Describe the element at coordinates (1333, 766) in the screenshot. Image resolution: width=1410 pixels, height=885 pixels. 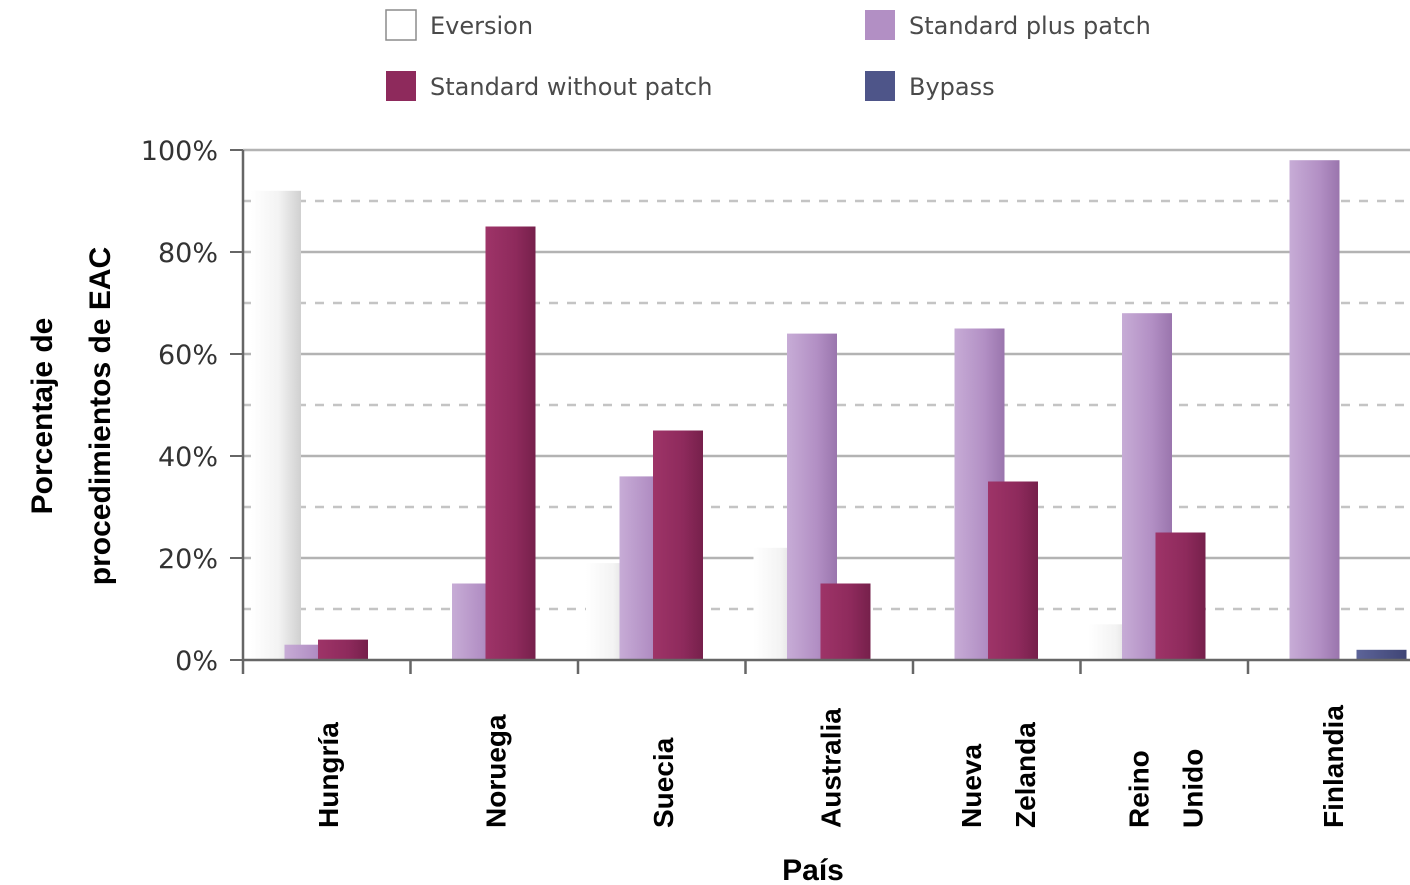
I see `x-category-label: Finlandia` at that location.